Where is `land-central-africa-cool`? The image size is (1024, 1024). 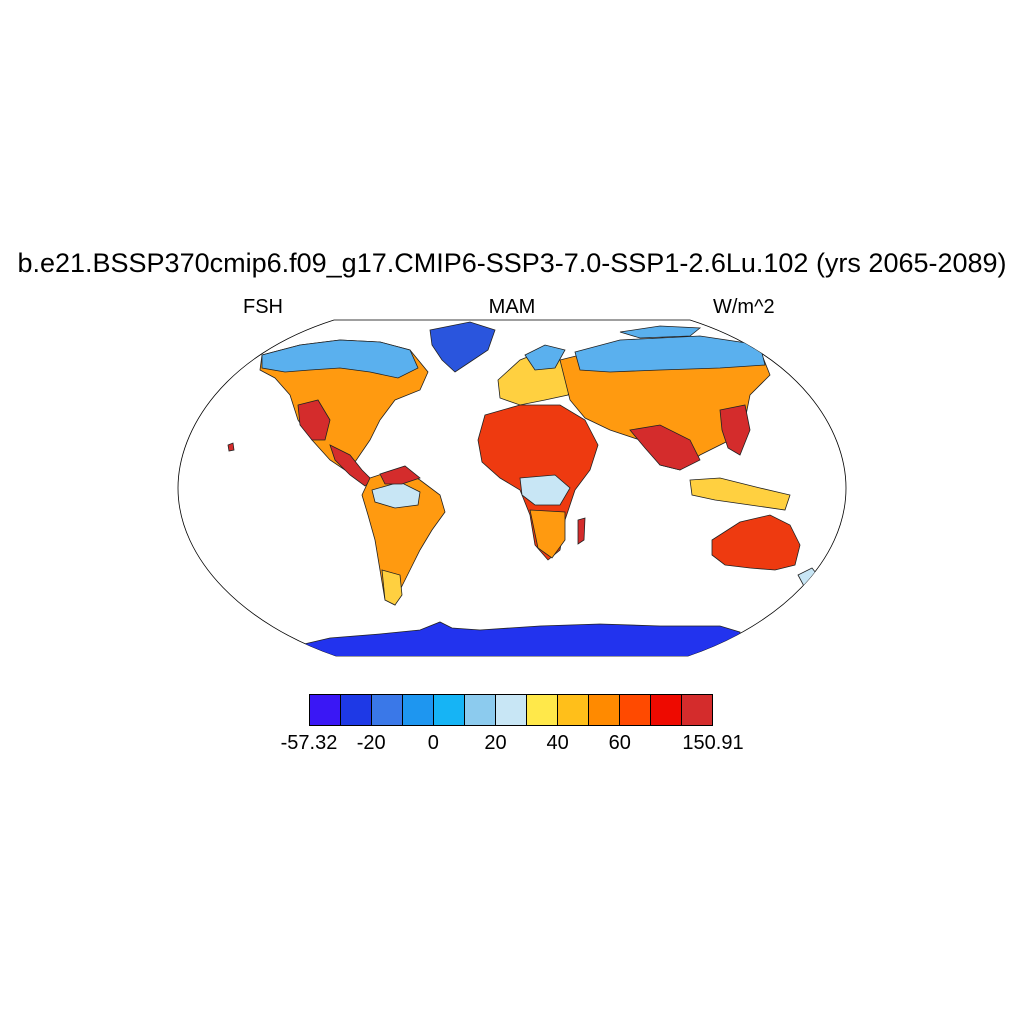
land-central-africa-cool is located at coordinates (545, 490).